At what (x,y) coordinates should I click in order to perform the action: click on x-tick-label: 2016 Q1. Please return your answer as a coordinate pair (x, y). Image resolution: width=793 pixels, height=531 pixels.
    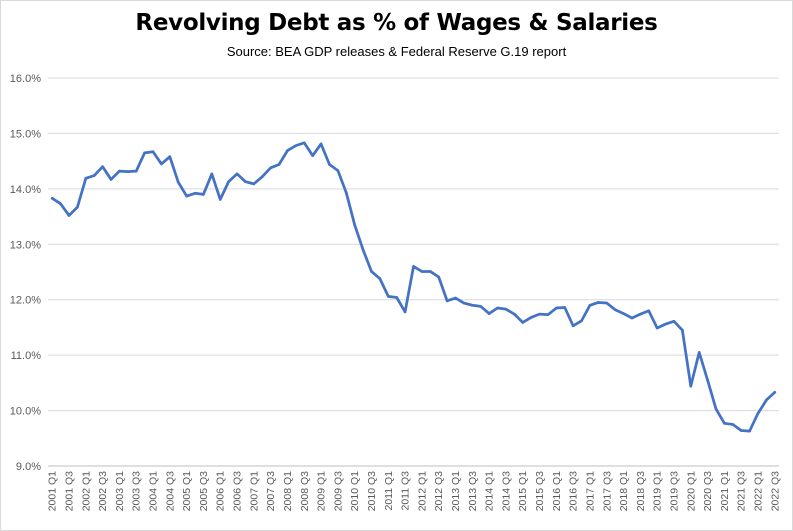
    Looking at the image, I should click on (557, 491).